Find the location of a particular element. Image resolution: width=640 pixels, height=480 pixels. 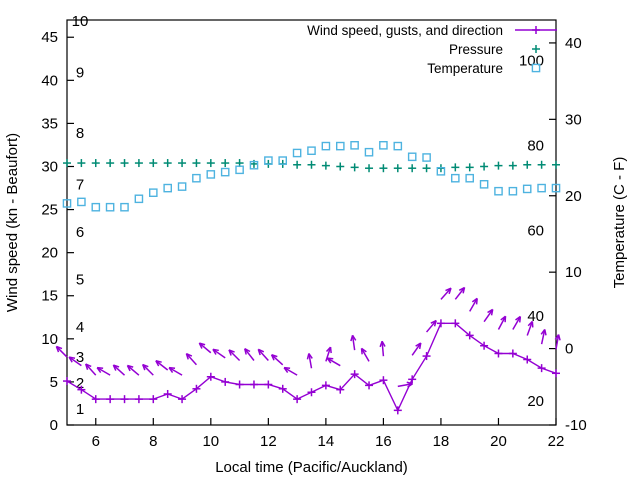

y-axis-tick-label: 40 is located at coordinates (49, 80).